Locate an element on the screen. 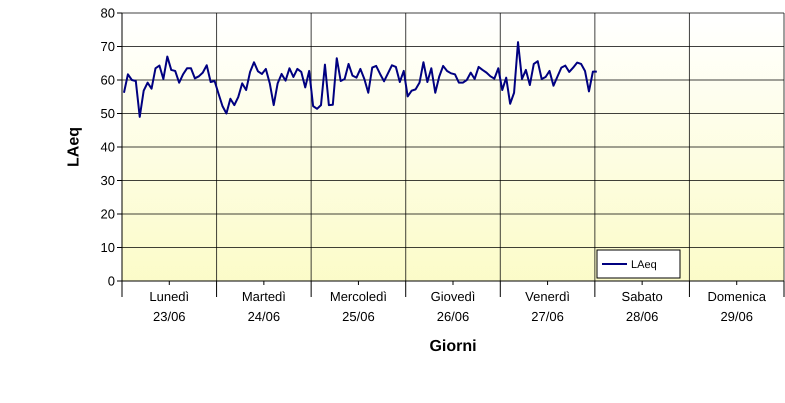 The image size is (785, 403). y-tick-label: 80 is located at coordinates (107, 13).